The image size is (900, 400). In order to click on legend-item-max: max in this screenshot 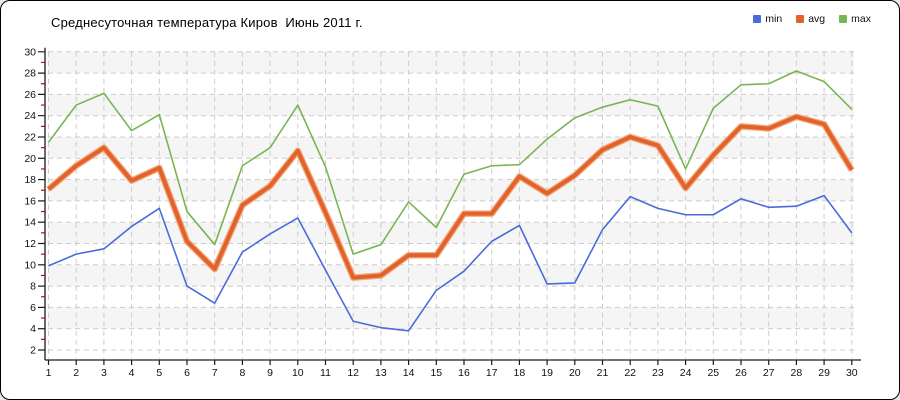, I will do `click(855, 19)`.